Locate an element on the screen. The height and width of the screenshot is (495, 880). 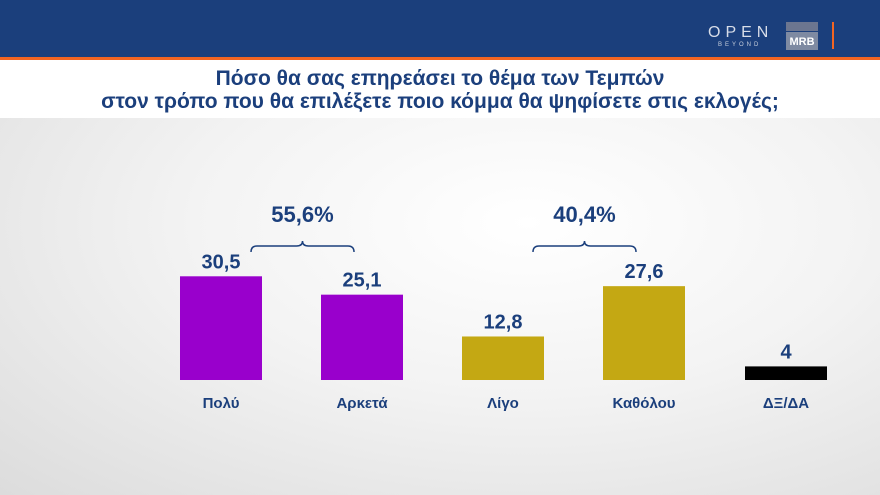
value-label-1: 25,1 is located at coordinates (362, 281).